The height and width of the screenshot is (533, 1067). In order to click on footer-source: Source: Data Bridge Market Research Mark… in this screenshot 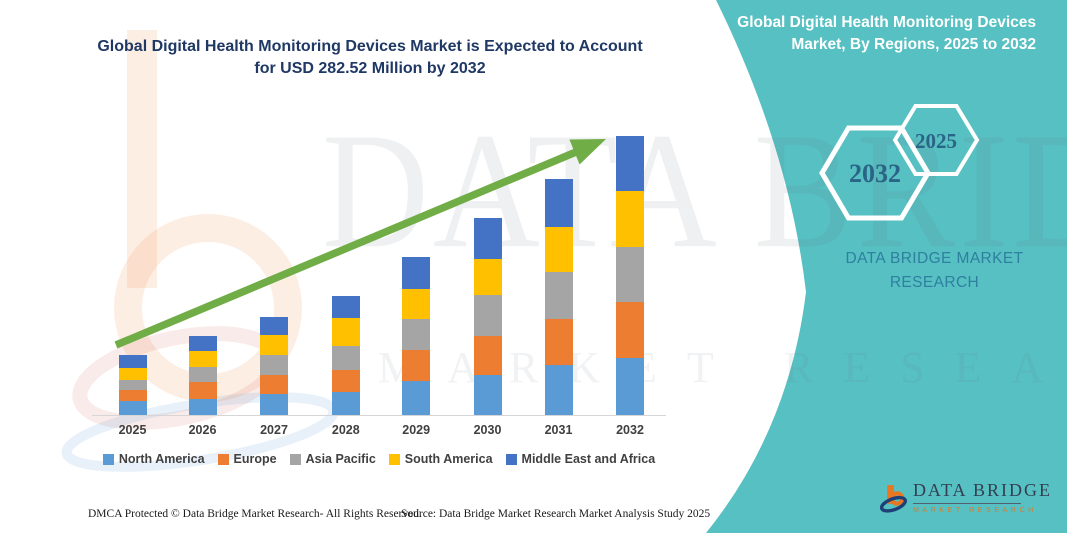, I will do `click(556, 514)`.